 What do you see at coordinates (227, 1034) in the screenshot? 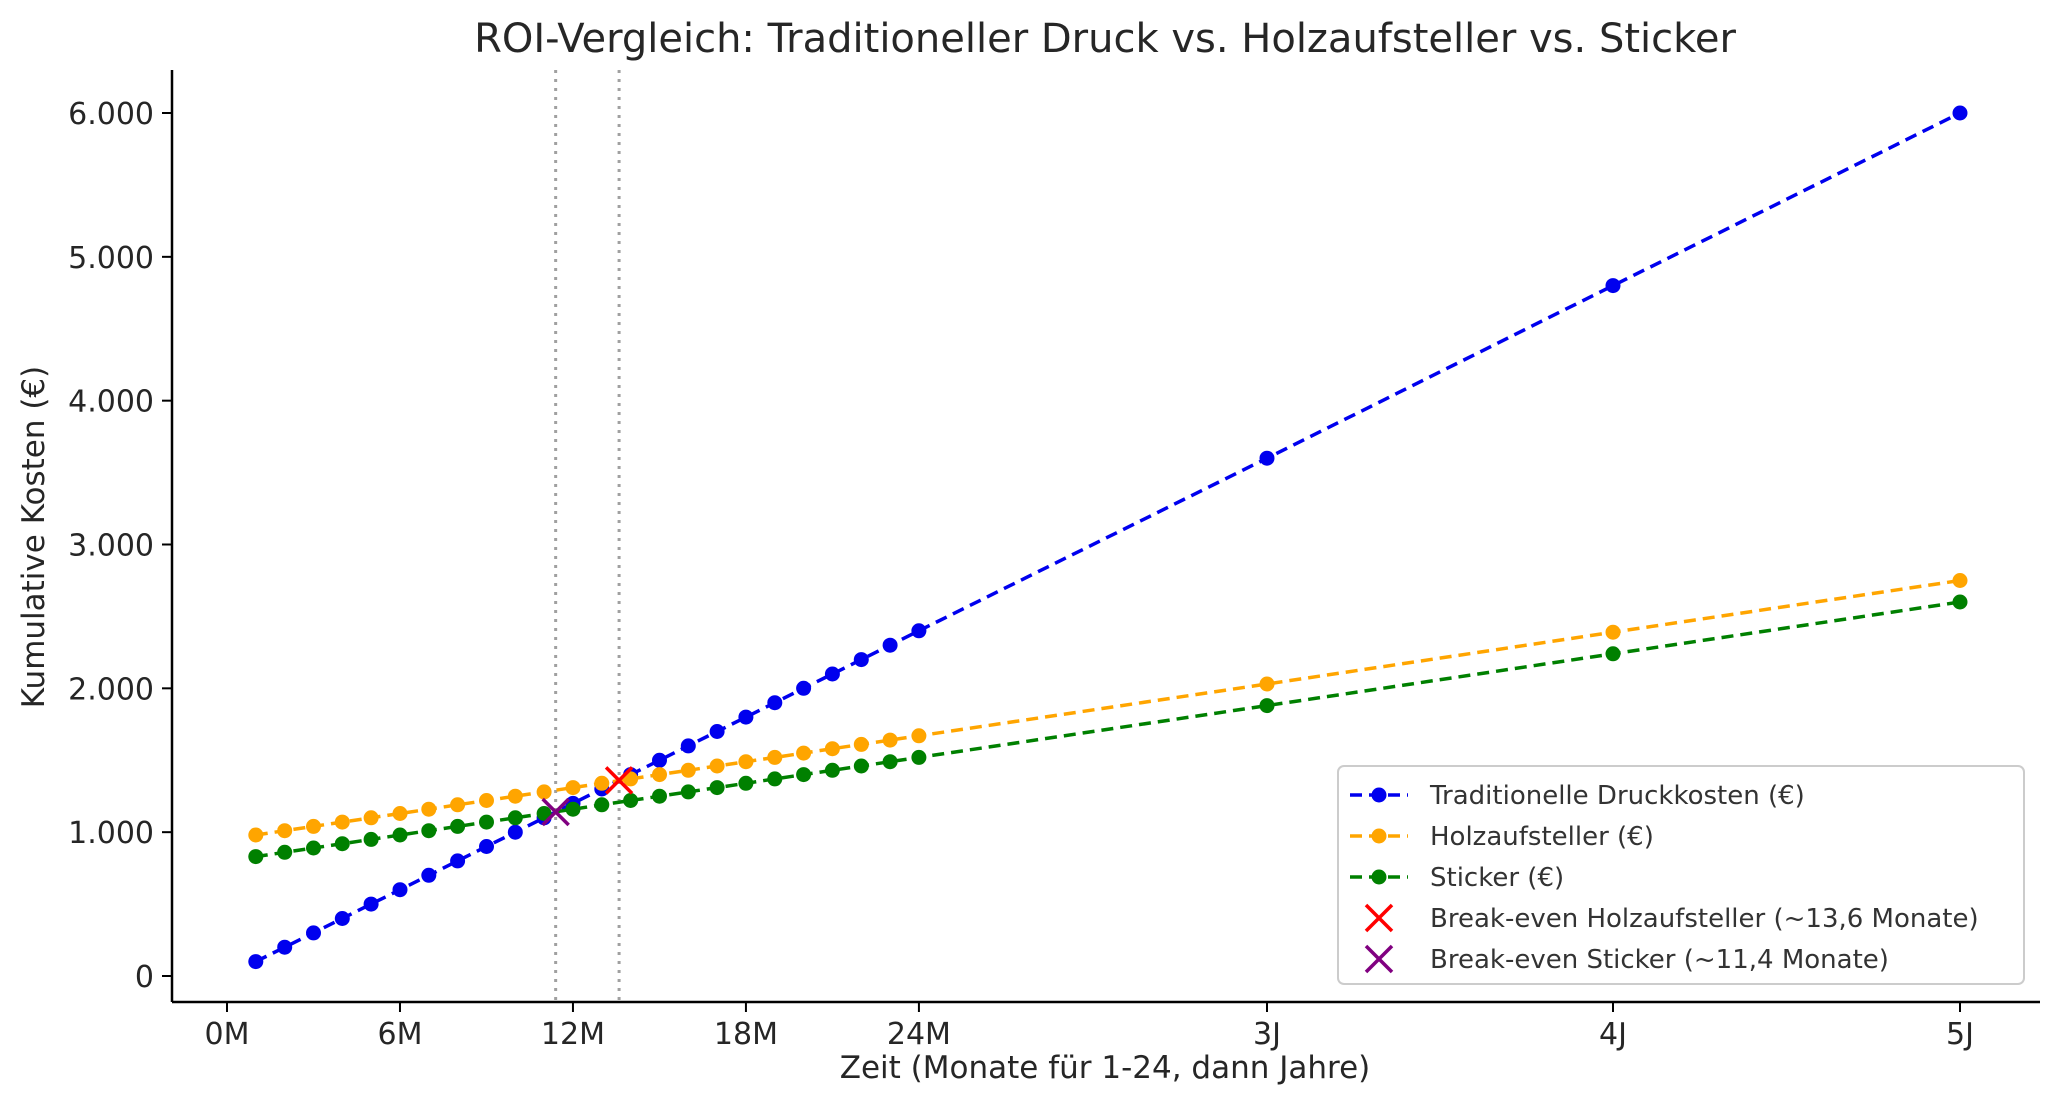
I see `x-tick-label: 0M` at bounding box center [227, 1034].